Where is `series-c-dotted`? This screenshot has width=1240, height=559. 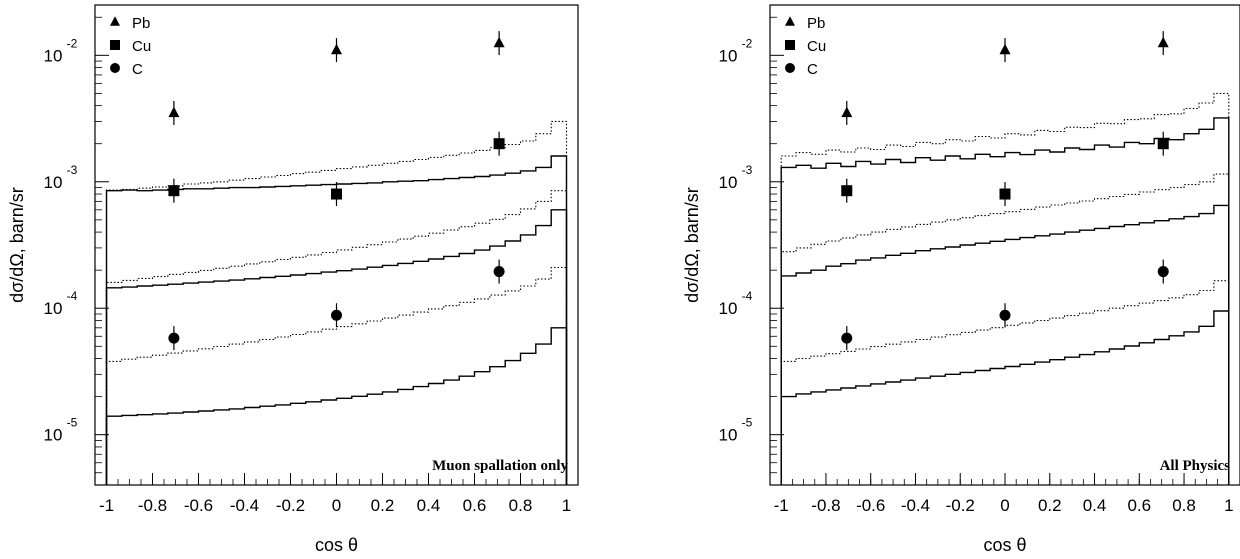 series-c-dotted is located at coordinates (336, 375).